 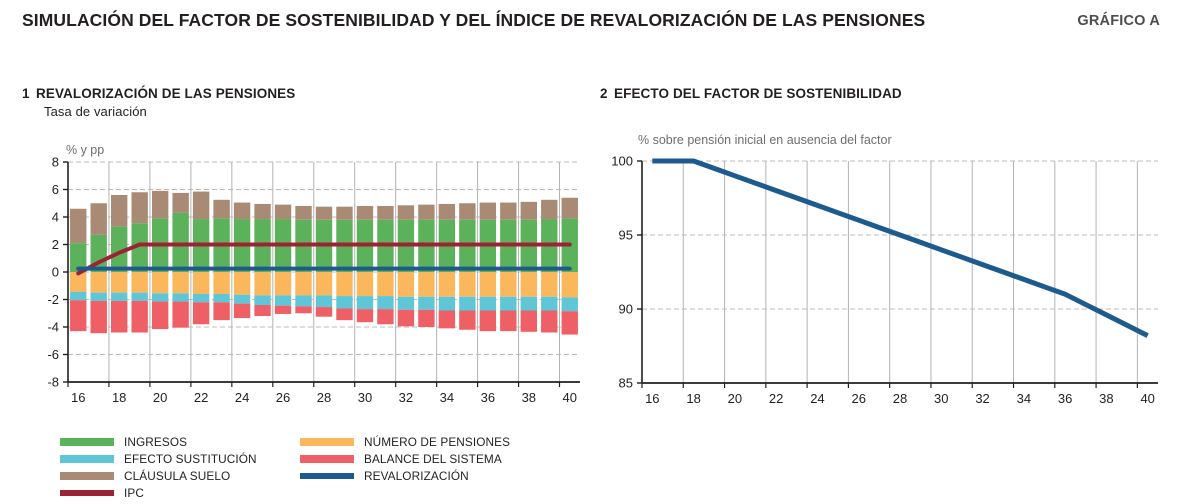 I want to click on legend-item: EFECTO SUSTITUCIÓN, so click(x=158, y=459).